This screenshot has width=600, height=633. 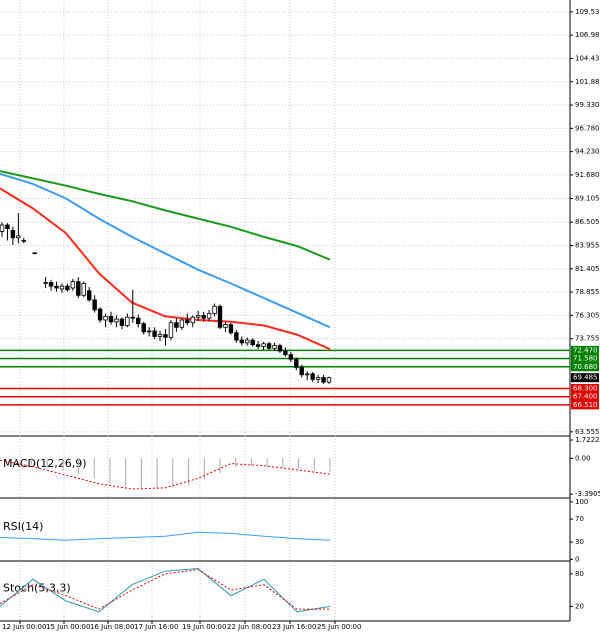 What do you see at coordinates (587, 222) in the screenshot?
I see `y-tick-label: 86.505` at bounding box center [587, 222].